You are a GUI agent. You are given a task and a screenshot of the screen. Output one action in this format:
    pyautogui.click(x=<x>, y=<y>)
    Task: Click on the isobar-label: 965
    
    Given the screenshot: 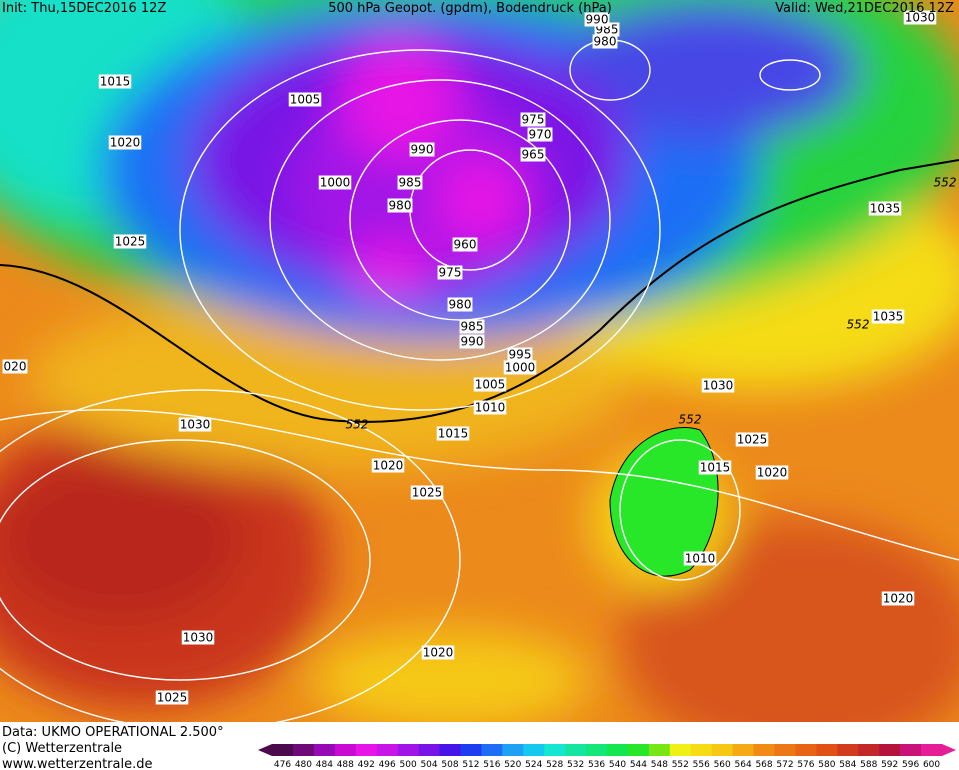 What is the action you would take?
    pyautogui.click(x=533, y=155)
    